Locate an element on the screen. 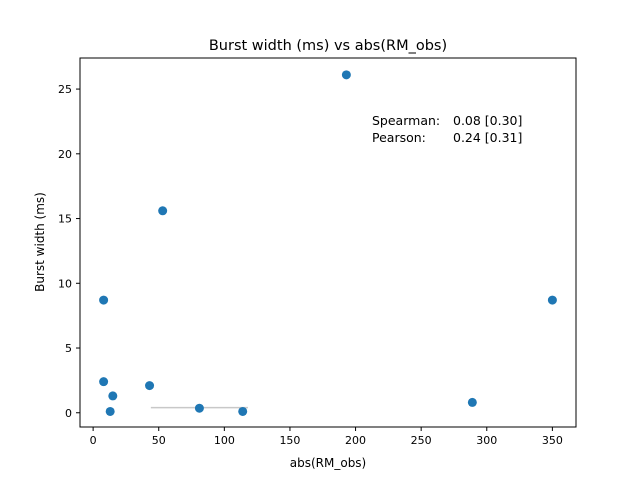 The height and width of the screenshot is (484, 640). x-axis: 0 50 100 150 200 250 300 350 is located at coordinates (326, 437).